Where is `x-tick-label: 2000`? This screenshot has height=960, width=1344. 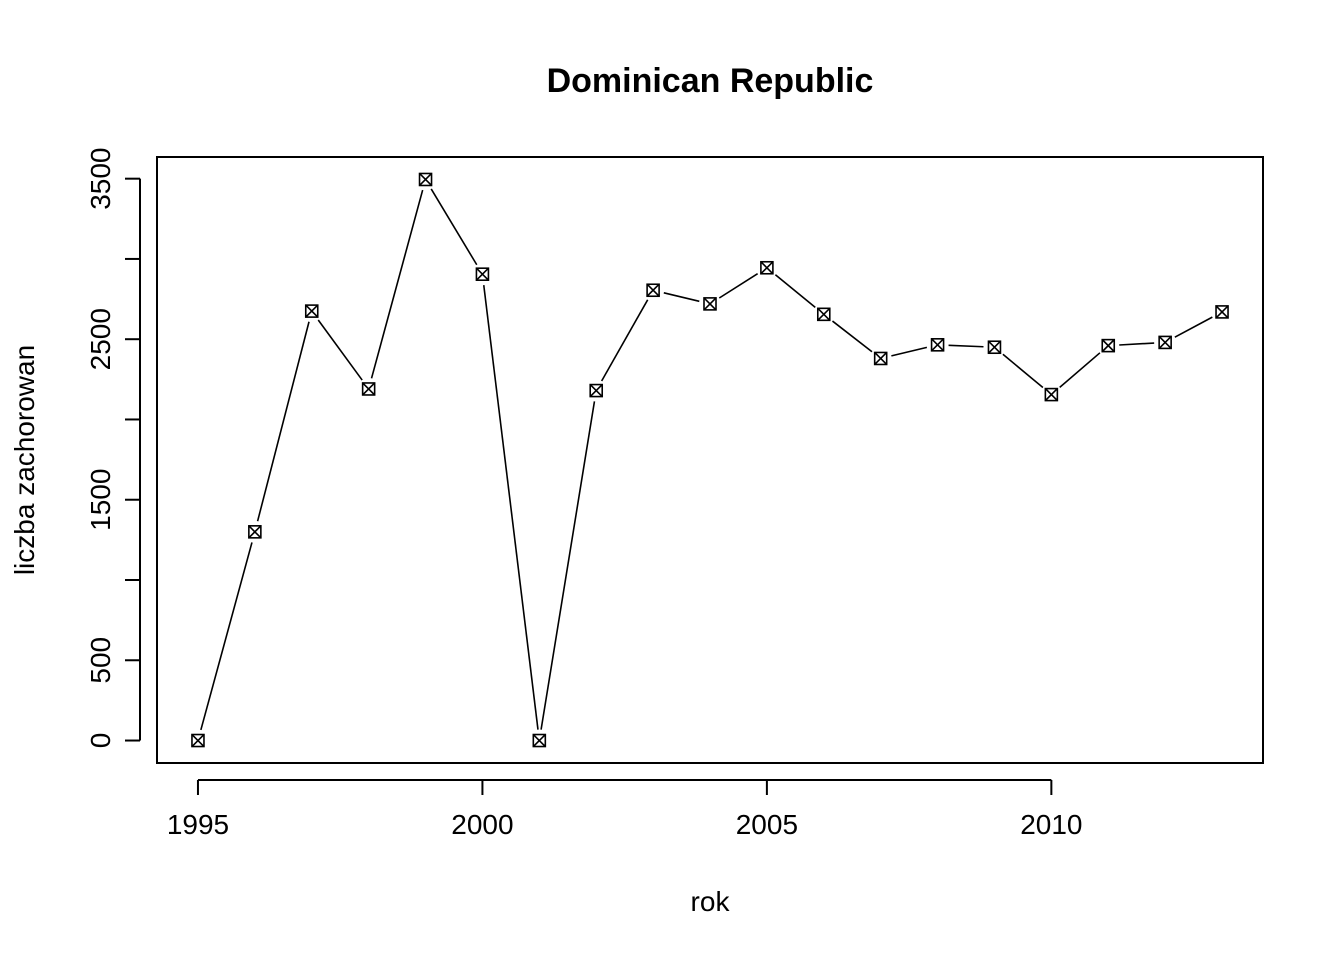 x-tick-label: 2000 is located at coordinates (482, 824).